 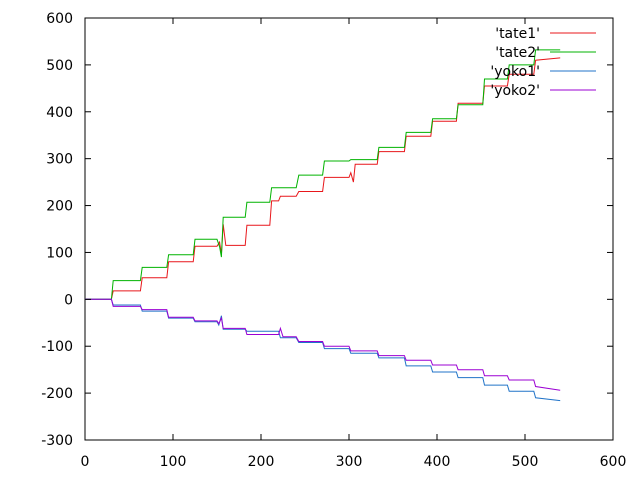 I want to click on y-tick-label: 300, so click(x=59, y=160).